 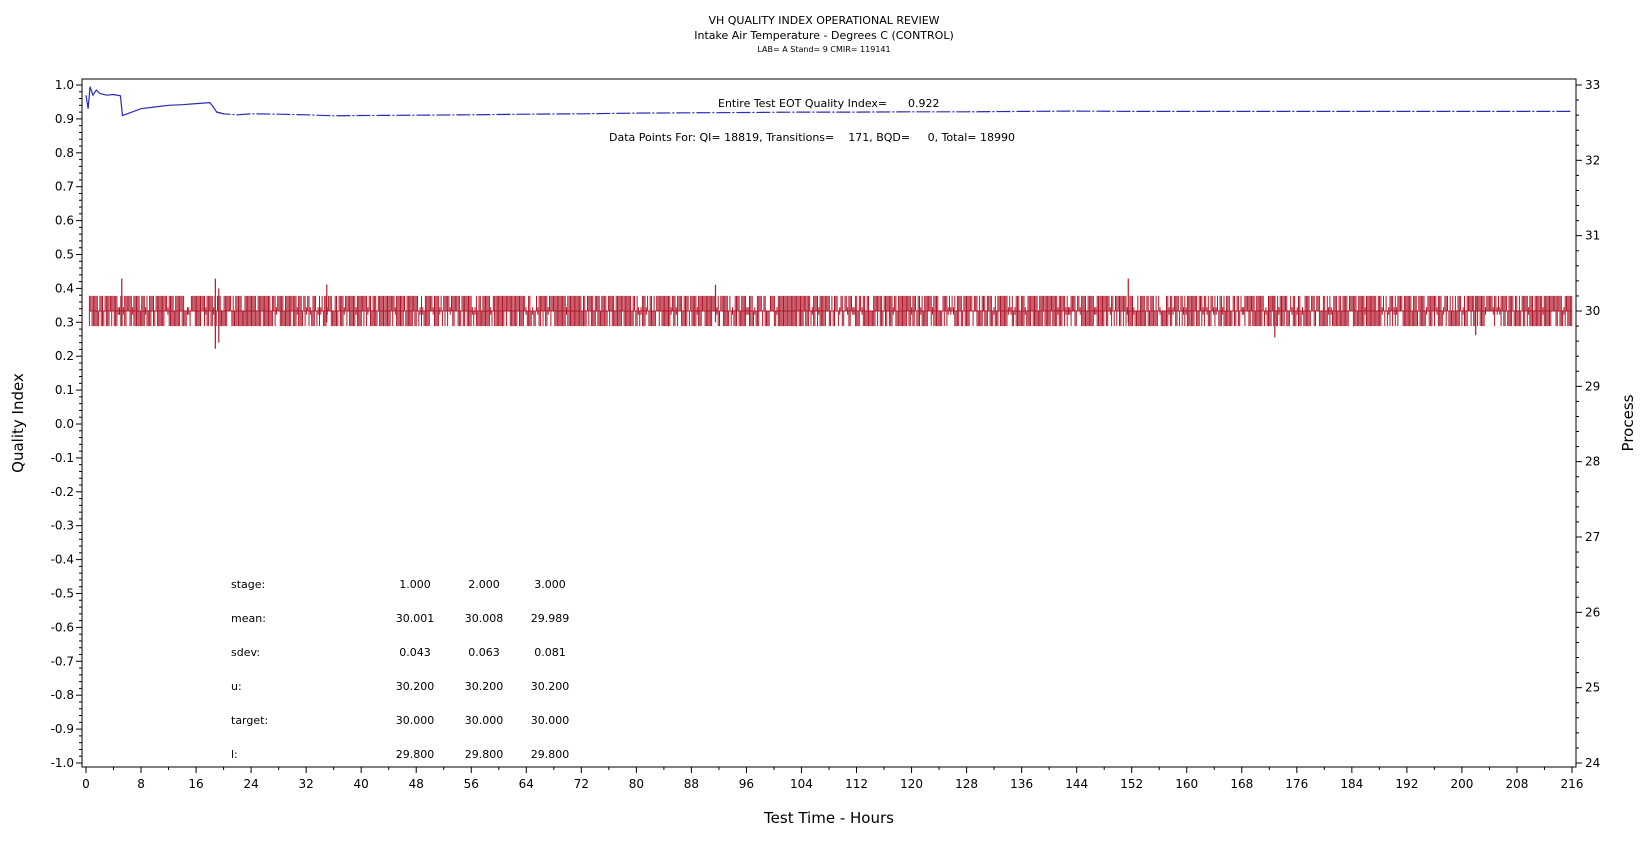 I want to click on stats-row-label: mean:, so click(x=248, y=618).